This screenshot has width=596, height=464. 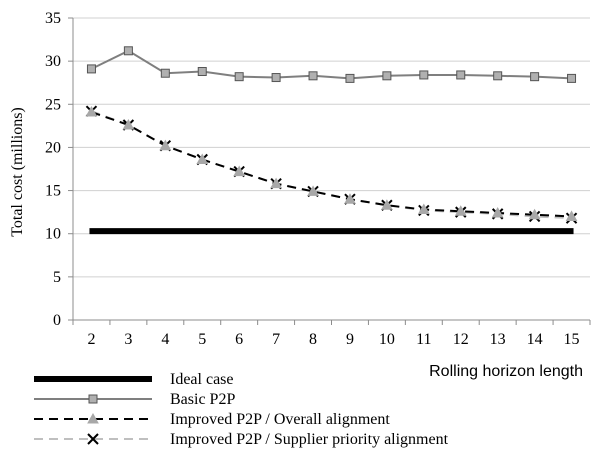 What do you see at coordinates (53, 104) in the screenshot?
I see `y-tick-label: 25` at bounding box center [53, 104].